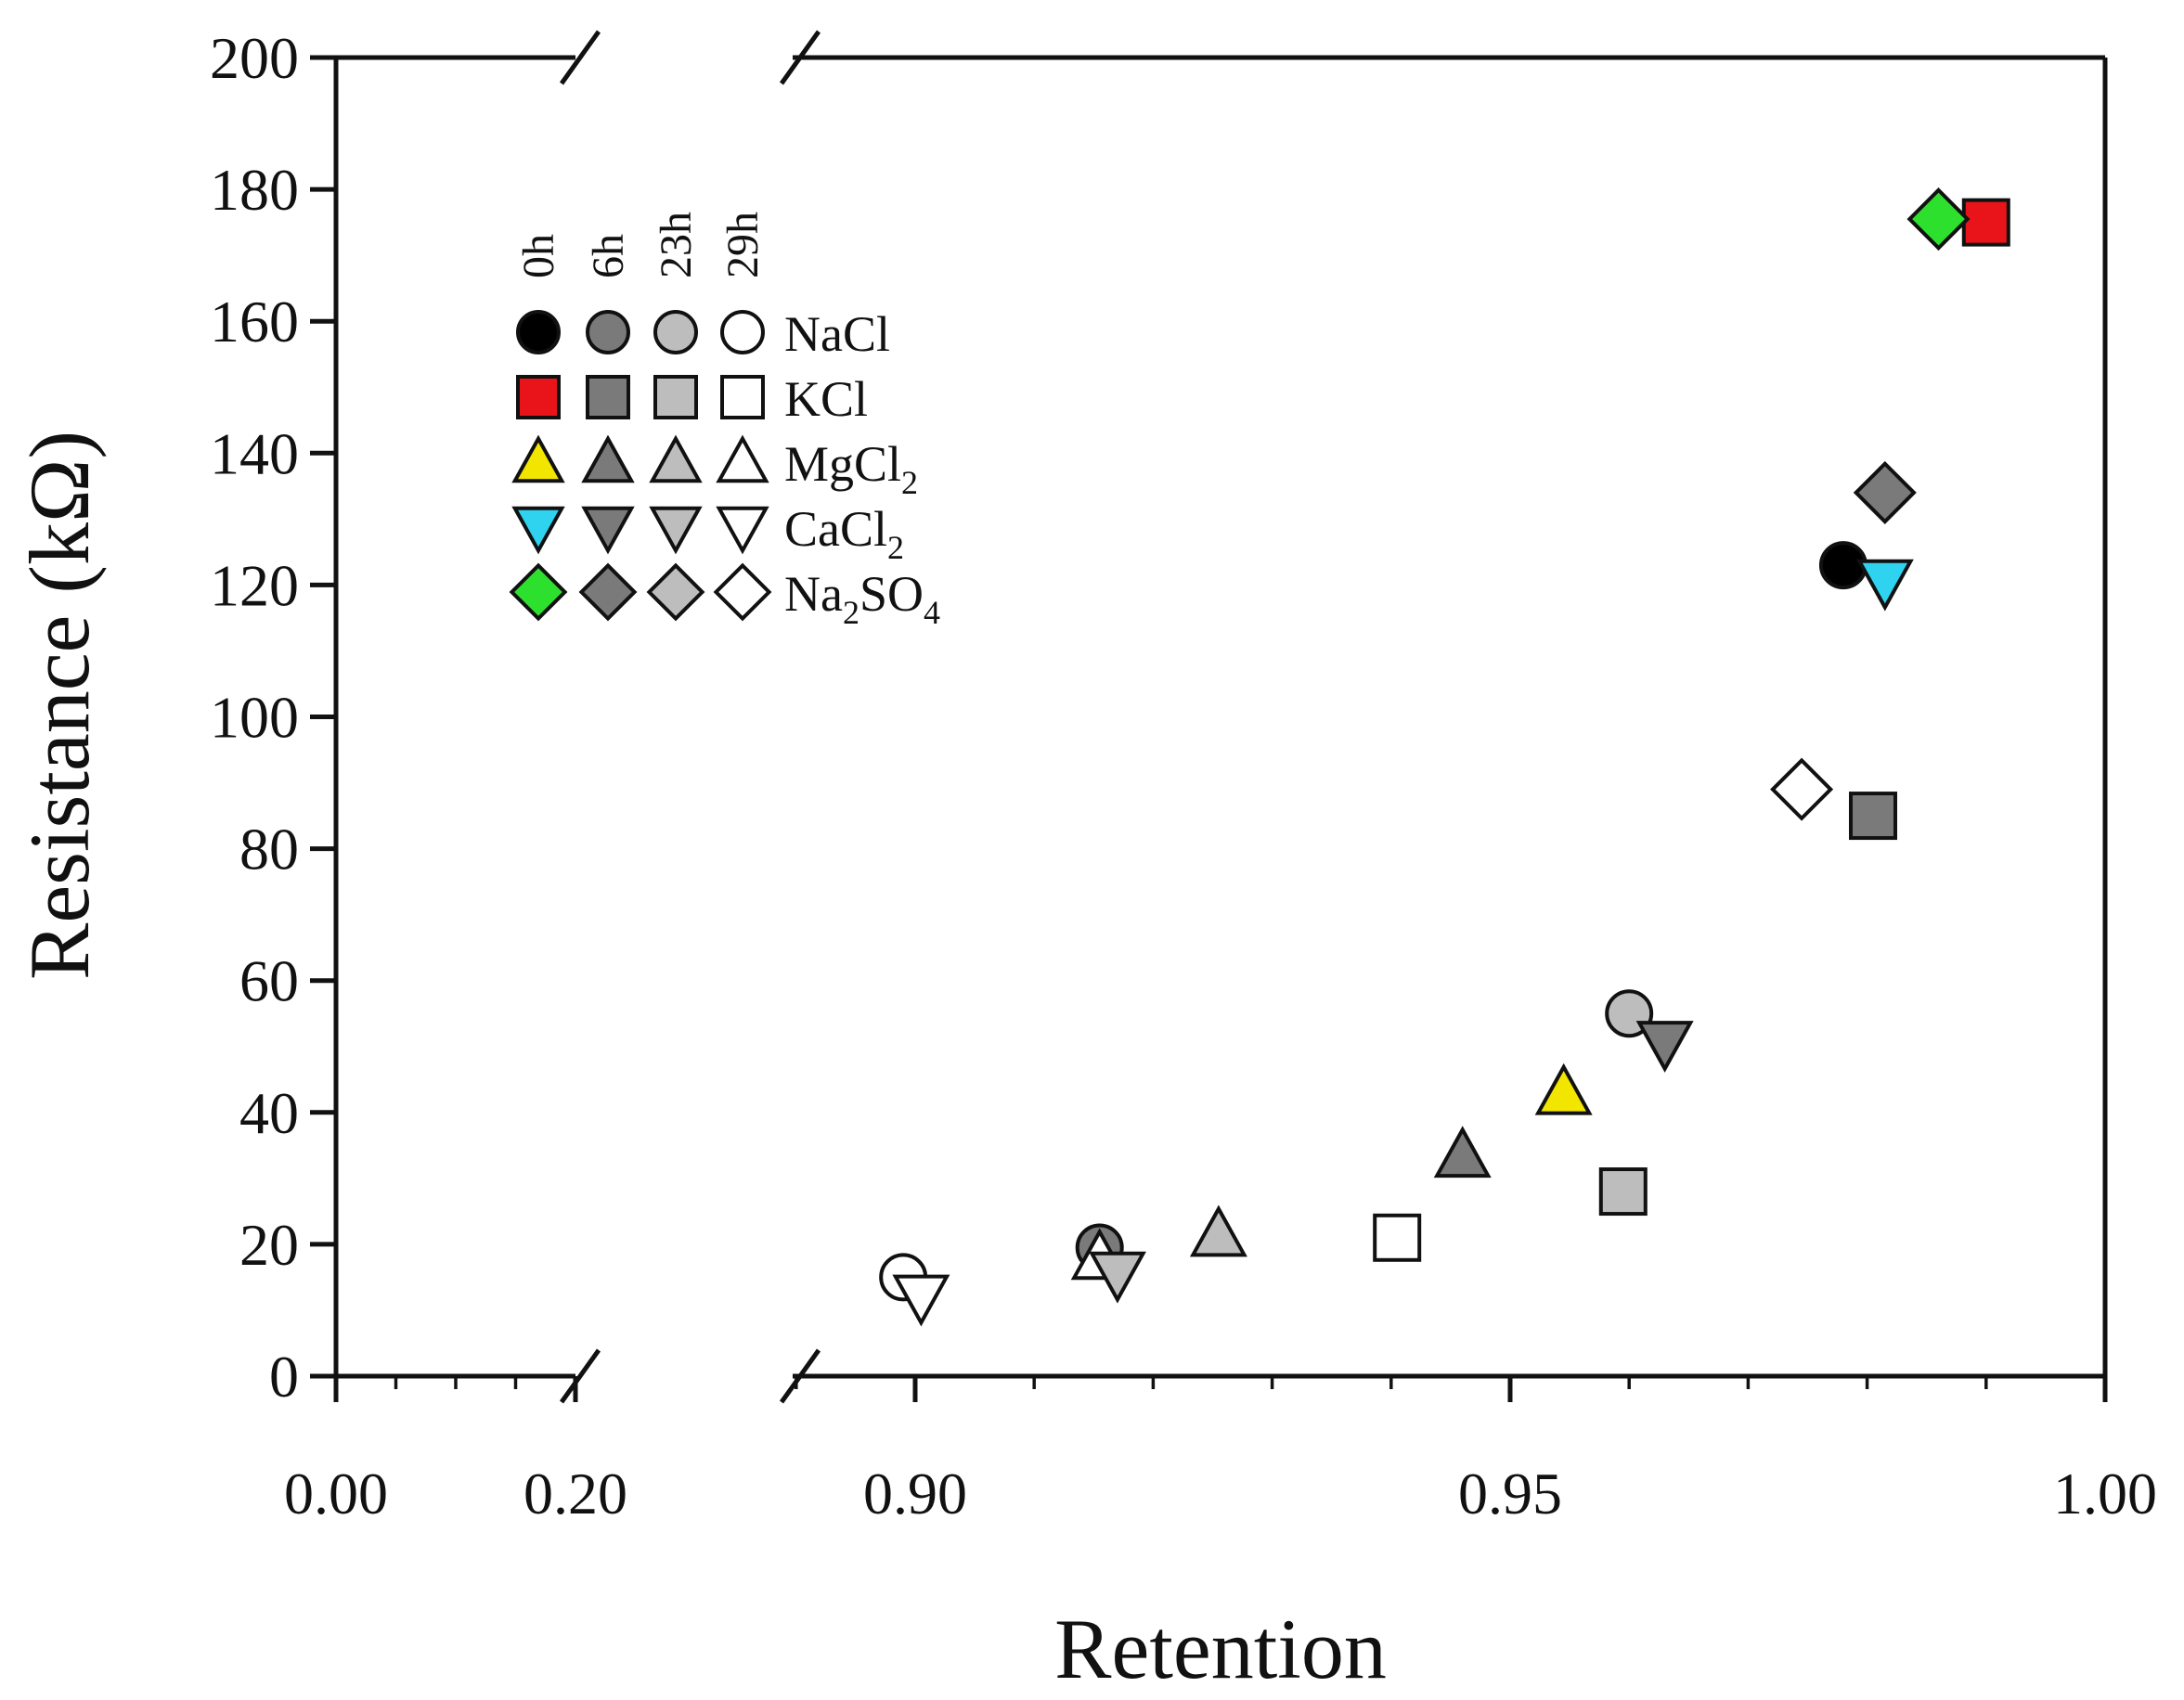  What do you see at coordinates (538, 332) in the screenshot?
I see `legend-marker-nacl-0h` at bounding box center [538, 332].